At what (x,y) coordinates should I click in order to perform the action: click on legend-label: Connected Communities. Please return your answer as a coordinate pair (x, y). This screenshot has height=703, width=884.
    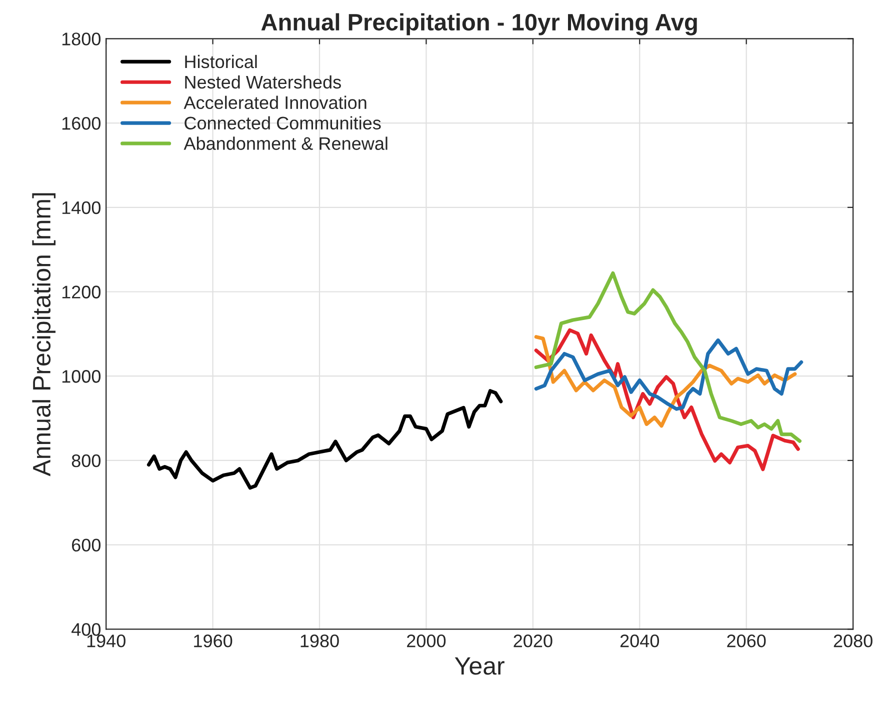
    Looking at the image, I should click on (282, 123).